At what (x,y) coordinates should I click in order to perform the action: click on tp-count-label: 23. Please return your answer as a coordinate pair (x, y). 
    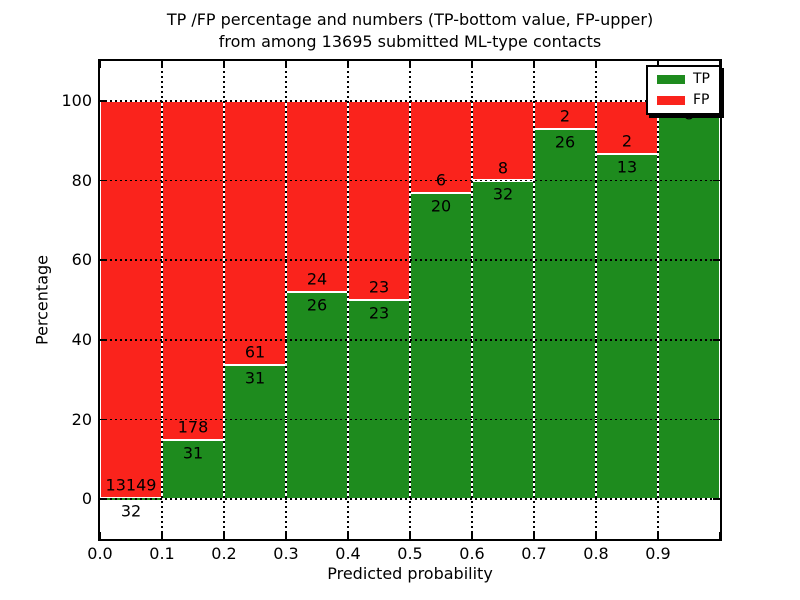
    Looking at the image, I should click on (379, 313).